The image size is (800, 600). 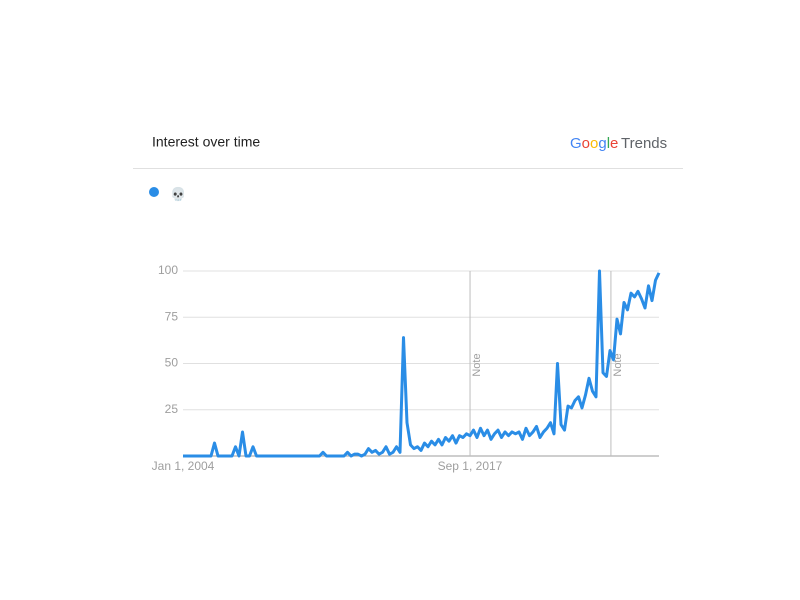 What do you see at coordinates (206, 142) in the screenshot?
I see `card-title: Interest over time` at bounding box center [206, 142].